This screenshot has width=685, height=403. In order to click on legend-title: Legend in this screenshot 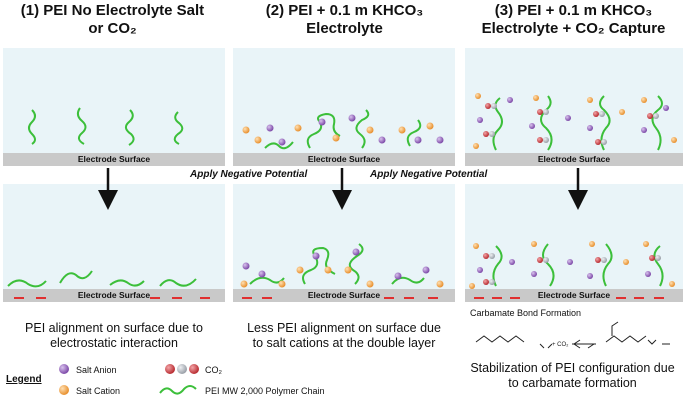, I will do `click(24, 379)`.